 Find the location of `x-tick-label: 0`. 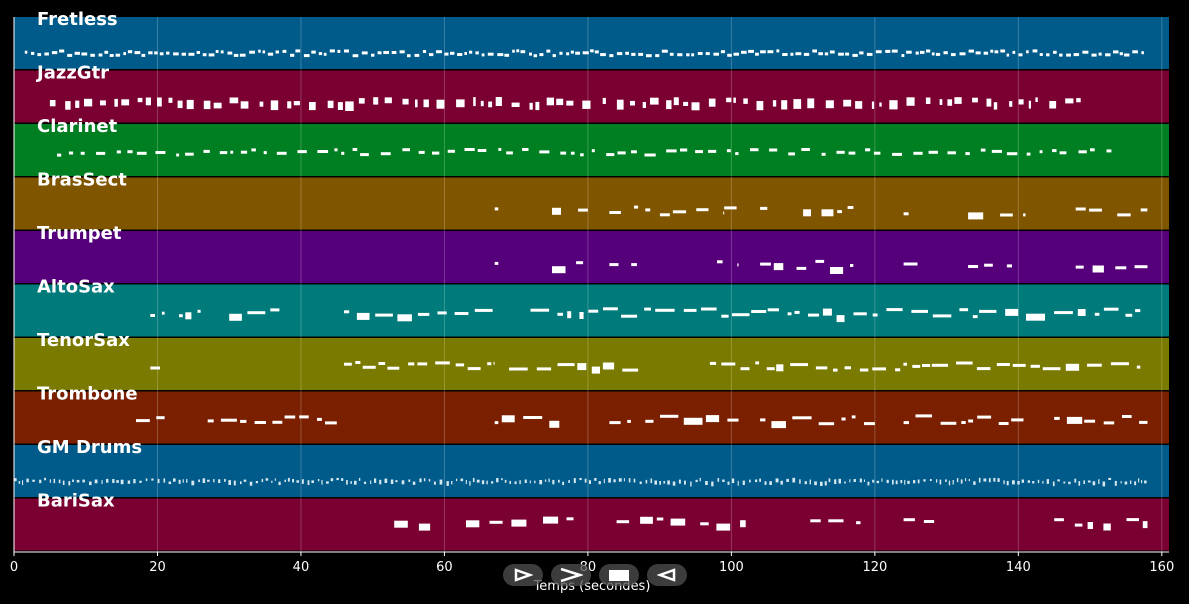

x-tick-label: 0 is located at coordinates (14, 567).